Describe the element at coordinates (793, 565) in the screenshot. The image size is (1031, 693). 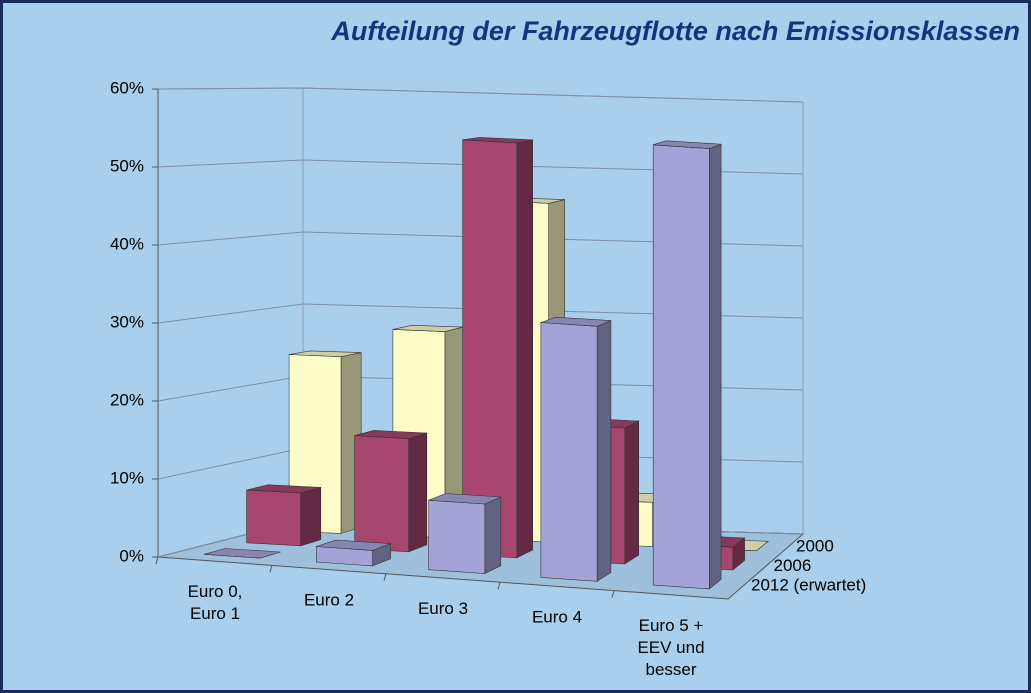
I see `legend-label: 2006` at that location.